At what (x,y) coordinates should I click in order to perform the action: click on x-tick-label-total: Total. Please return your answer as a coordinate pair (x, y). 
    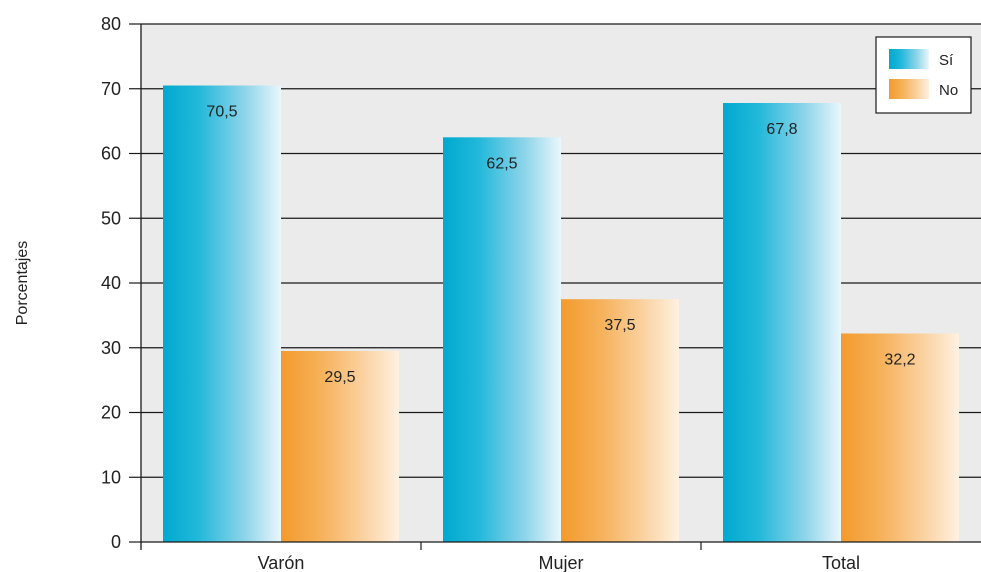
    Looking at the image, I should click on (841, 562).